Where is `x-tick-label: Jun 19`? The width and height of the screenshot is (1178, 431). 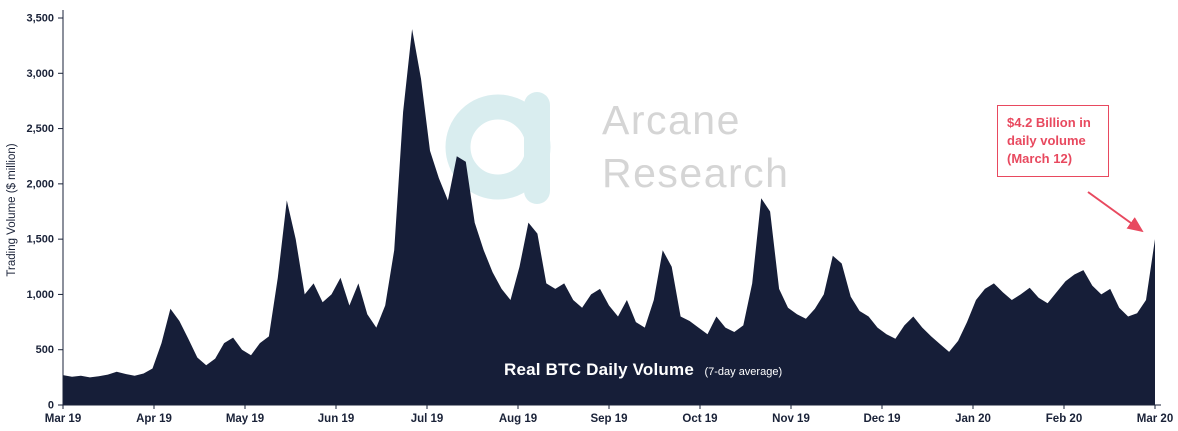
x-tick-label: Jun 19 is located at coordinates (336, 419).